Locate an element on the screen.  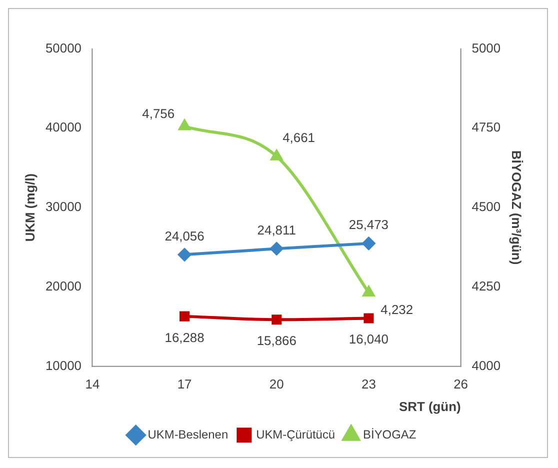
y-tick-label: 40000 is located at coordinates (63, 127).